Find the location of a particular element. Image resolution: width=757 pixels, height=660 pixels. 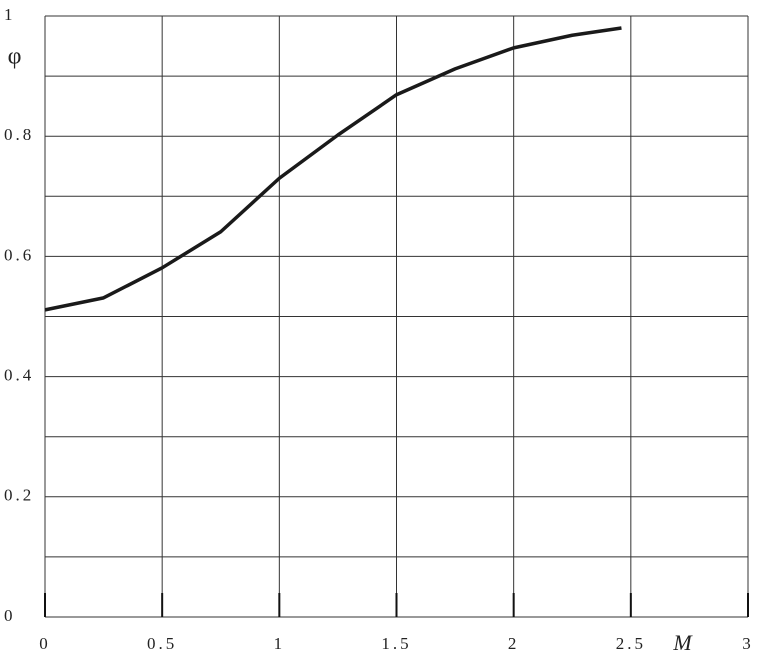

y-tick-label: 0.2 is located at coordinates (19, 495).